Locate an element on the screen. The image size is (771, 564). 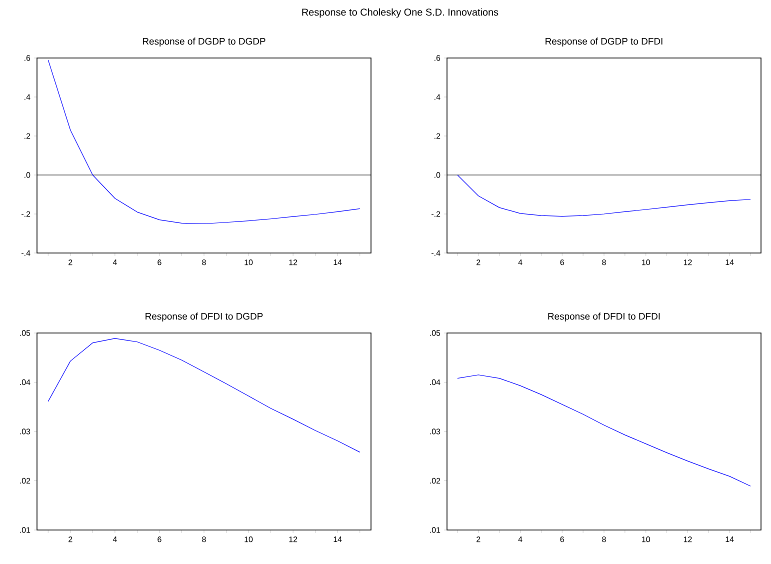
chart-title: Response of DGDP to DFDI is located at coordinates (604, 42).